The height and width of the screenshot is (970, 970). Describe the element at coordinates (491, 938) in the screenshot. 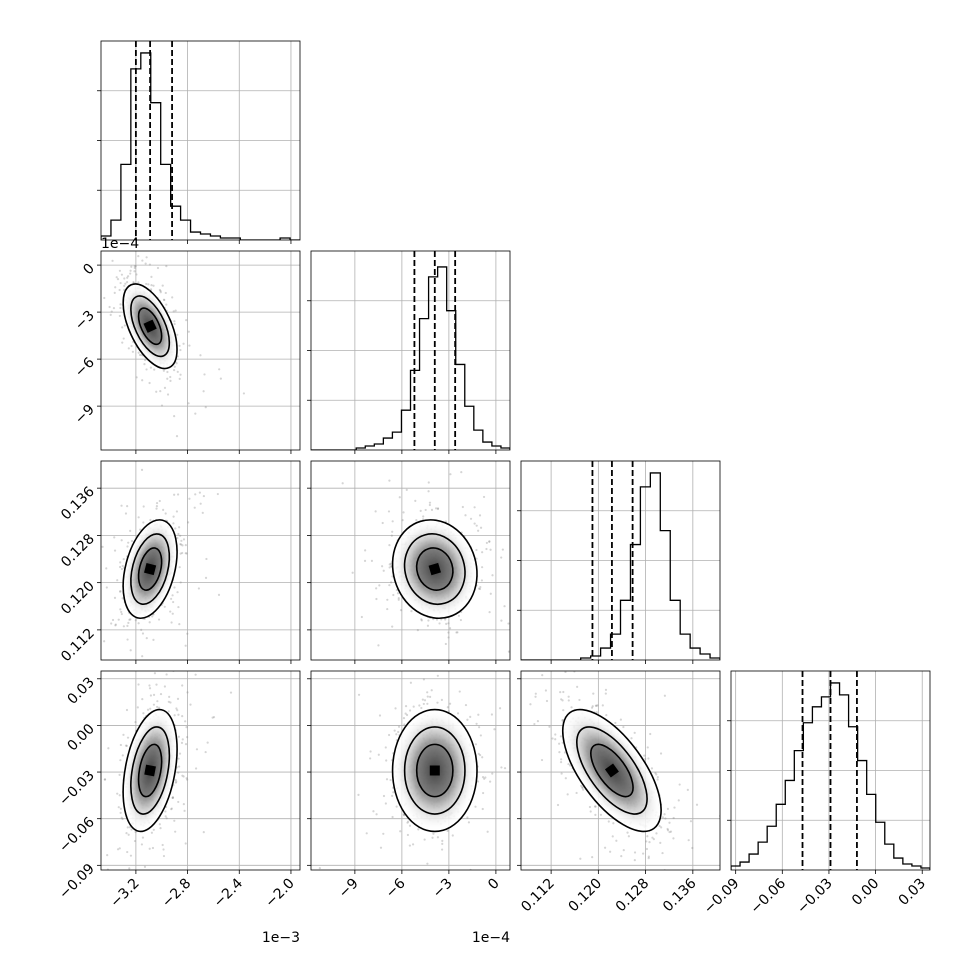

I see `x-offset-label: 1e−4` at that location.